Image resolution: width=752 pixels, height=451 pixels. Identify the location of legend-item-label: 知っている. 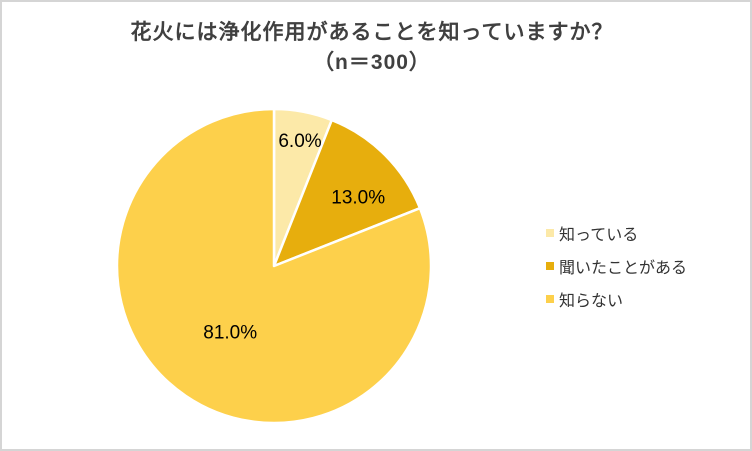
(599, 235).